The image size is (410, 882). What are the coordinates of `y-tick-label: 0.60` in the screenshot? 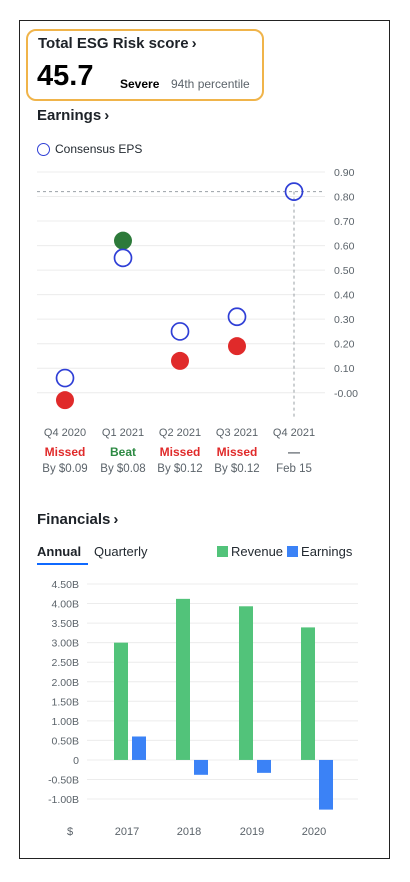 It's located at (344, 247).